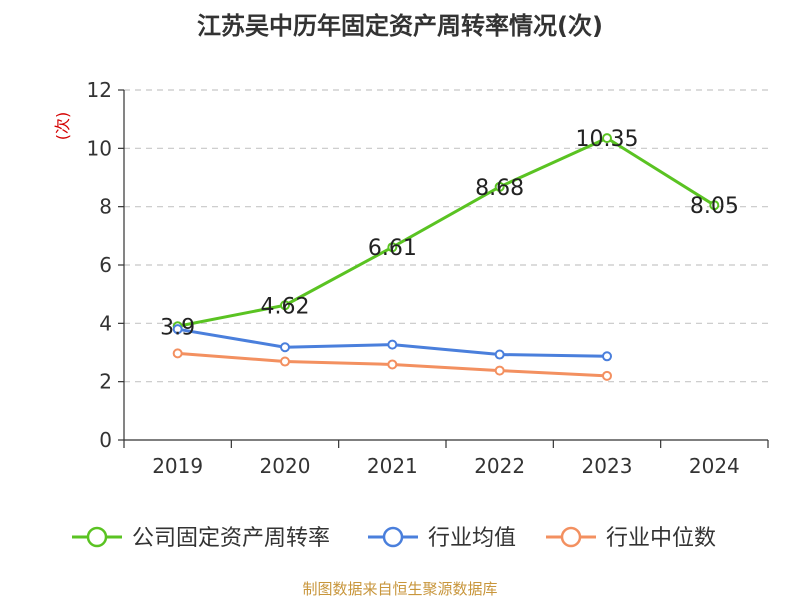 The height and width of the screenshot is (600, 800). I want to click on source-note: 制图数据来自恒生聚源数据库, so click(400, 589).